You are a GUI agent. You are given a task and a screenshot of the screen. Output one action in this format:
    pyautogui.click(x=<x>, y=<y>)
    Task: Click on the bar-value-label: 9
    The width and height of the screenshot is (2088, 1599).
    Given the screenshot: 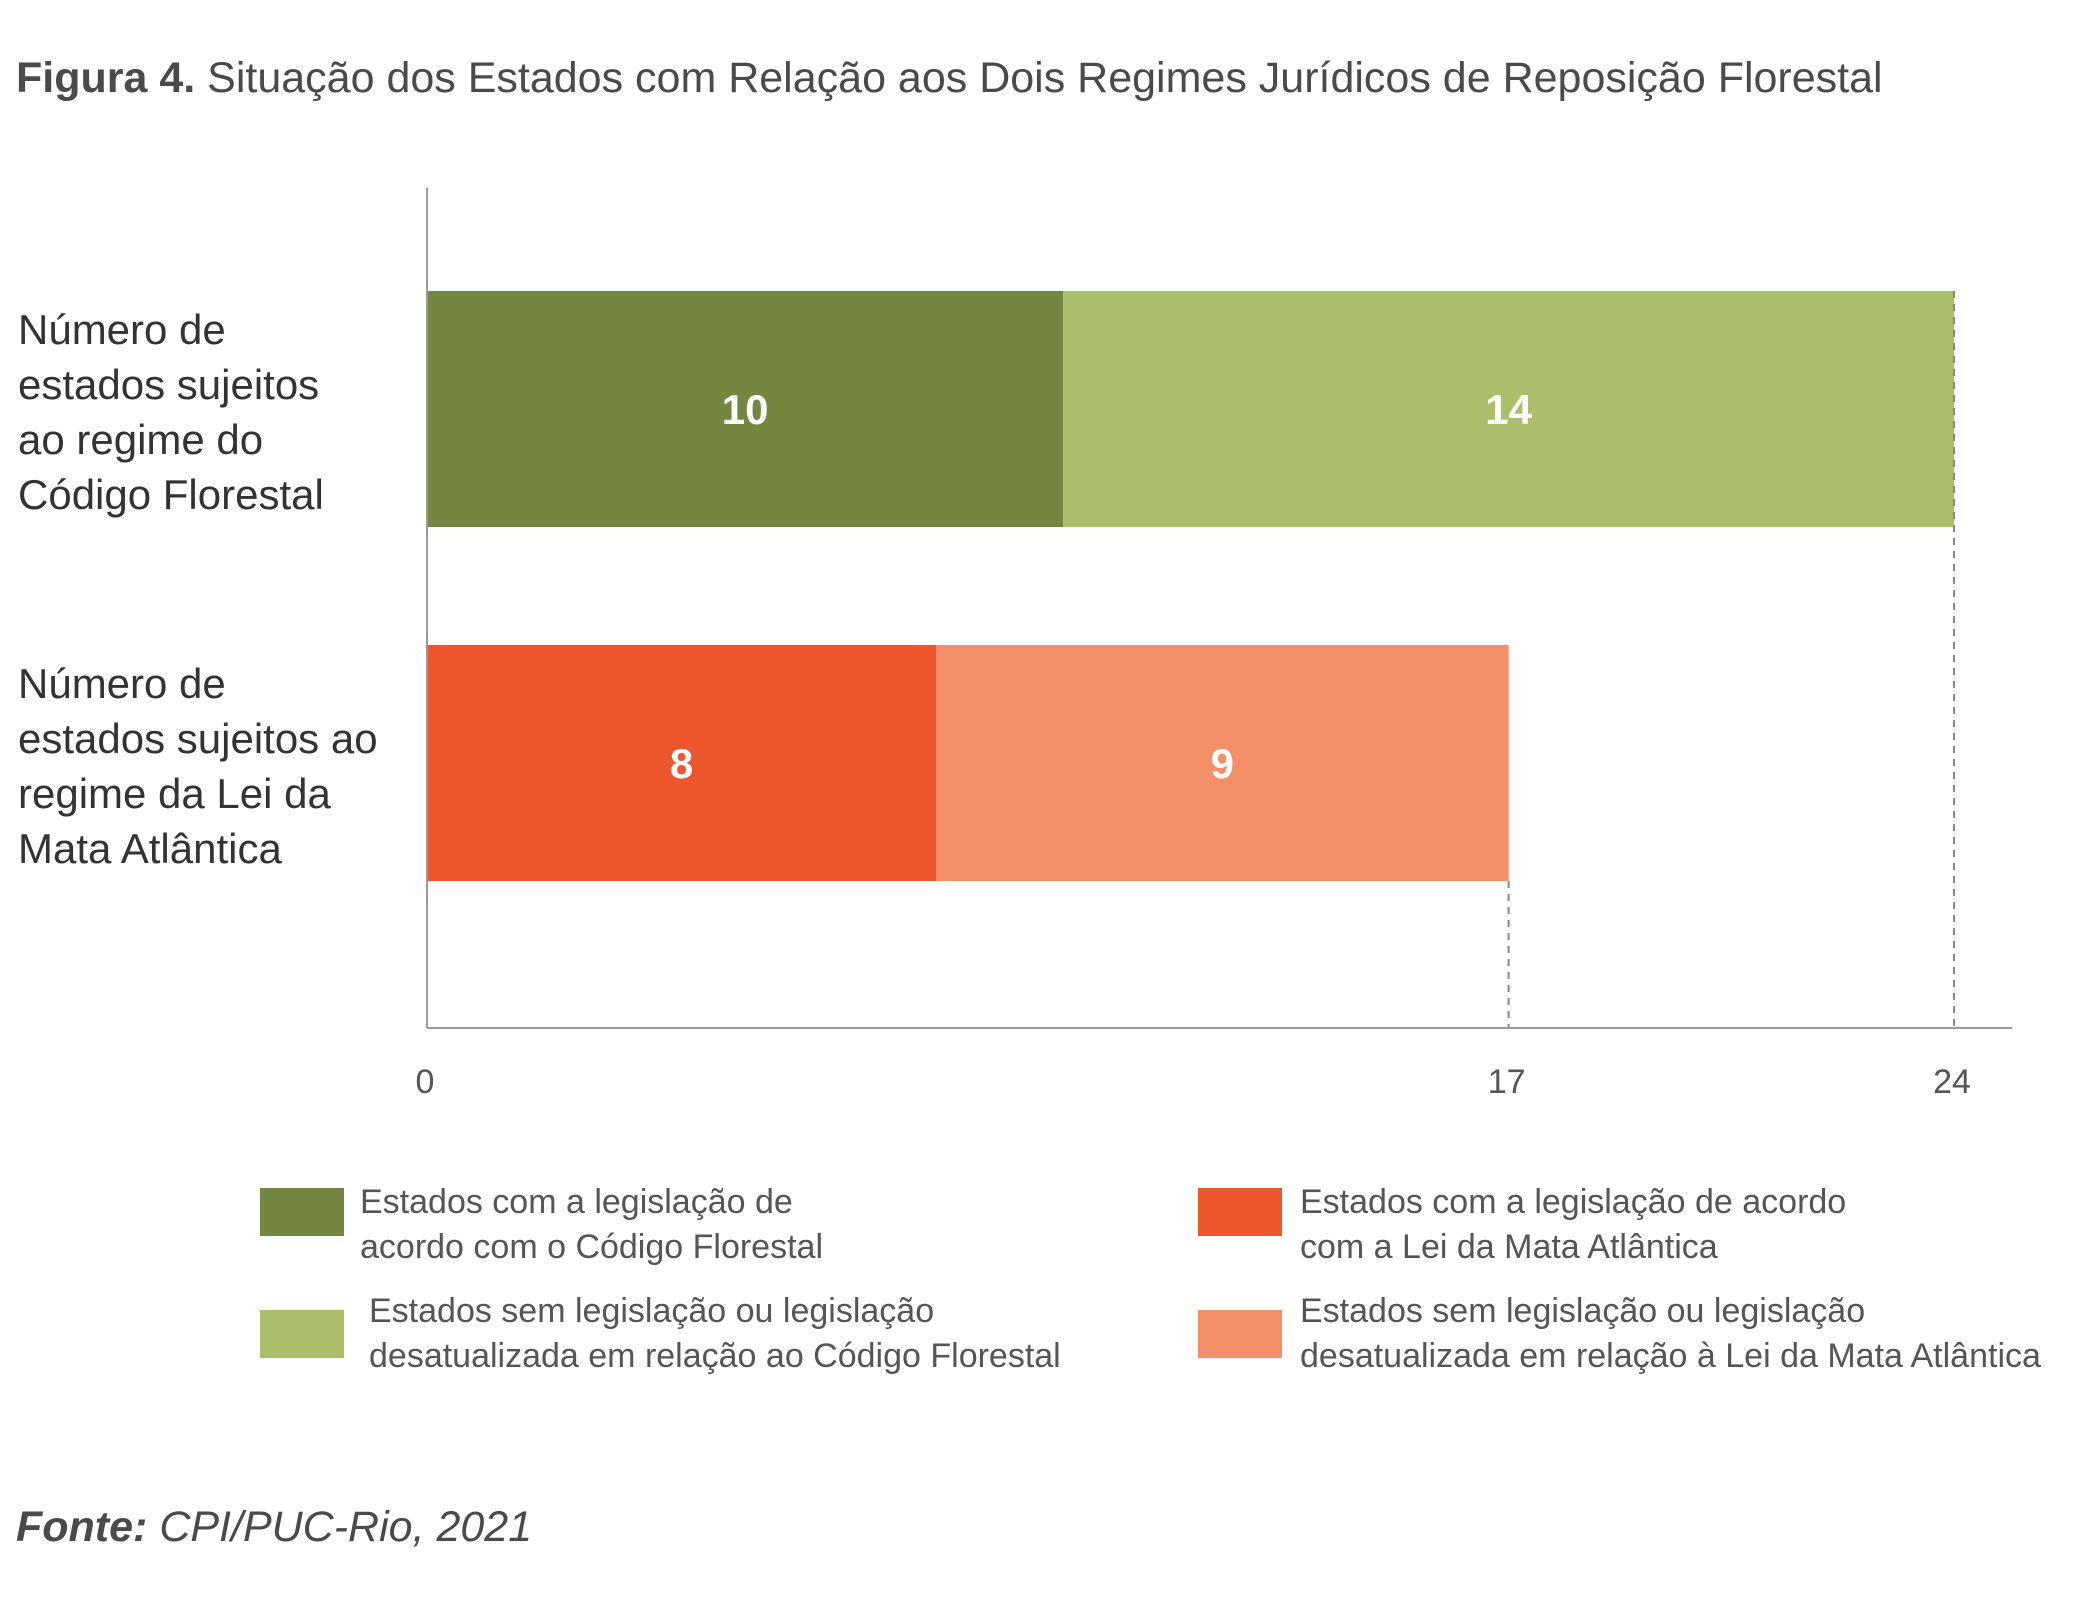 What is the action you would take?
    pyautogui.click(x=1222, y=763)
    